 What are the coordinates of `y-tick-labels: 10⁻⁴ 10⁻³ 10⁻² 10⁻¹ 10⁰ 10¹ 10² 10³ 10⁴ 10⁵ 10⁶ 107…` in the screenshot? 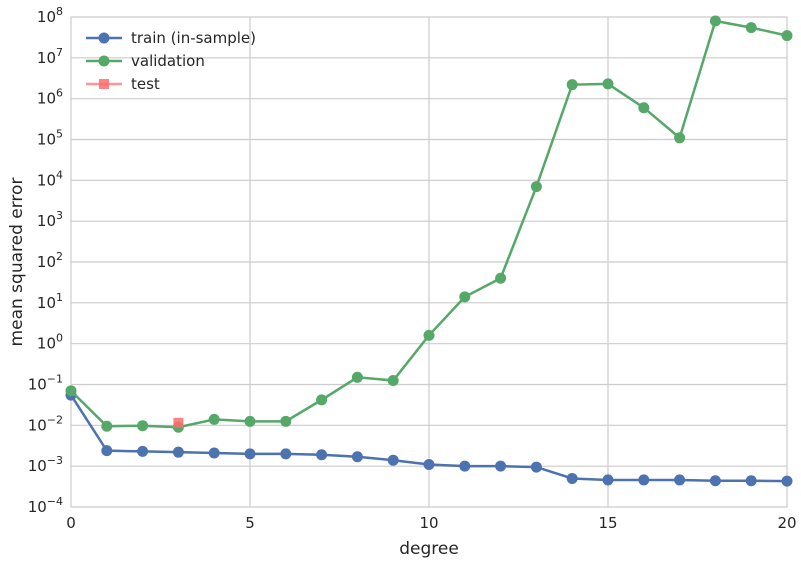 It's located at (45, 260).